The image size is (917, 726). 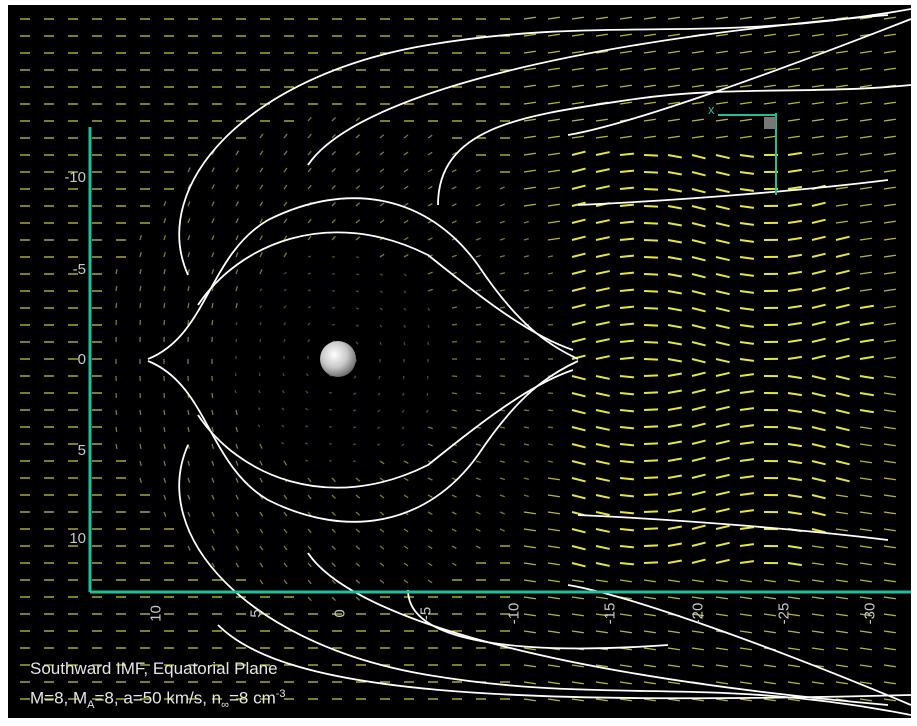 I want to click on x-tick-label: -15, so click(x=610, y=613).